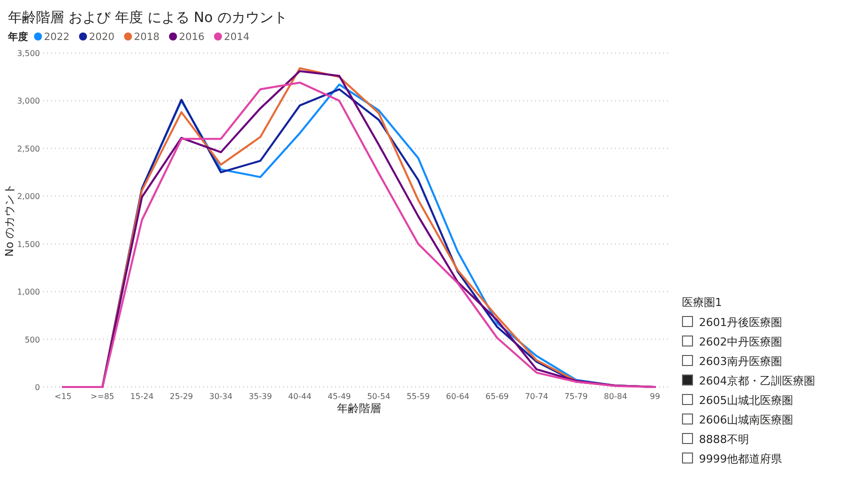 This screenshot has height=483, width=844. Describe the element at coordinates (57, 37) in the screenshot. I see `legend-label: 2022` at that location.